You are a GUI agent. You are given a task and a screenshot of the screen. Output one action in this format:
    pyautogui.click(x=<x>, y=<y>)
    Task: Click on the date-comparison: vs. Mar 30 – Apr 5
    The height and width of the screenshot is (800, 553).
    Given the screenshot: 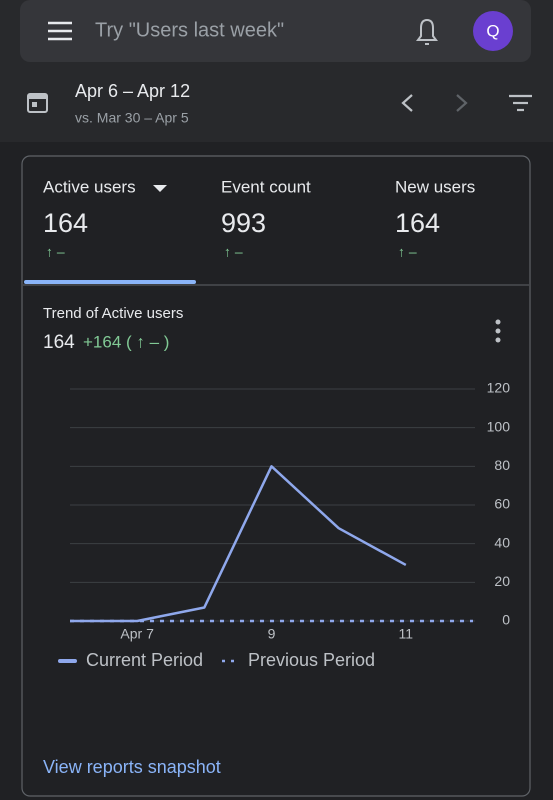 What is the action you would take?
    pyautogui.click(x=132, y=118)
    